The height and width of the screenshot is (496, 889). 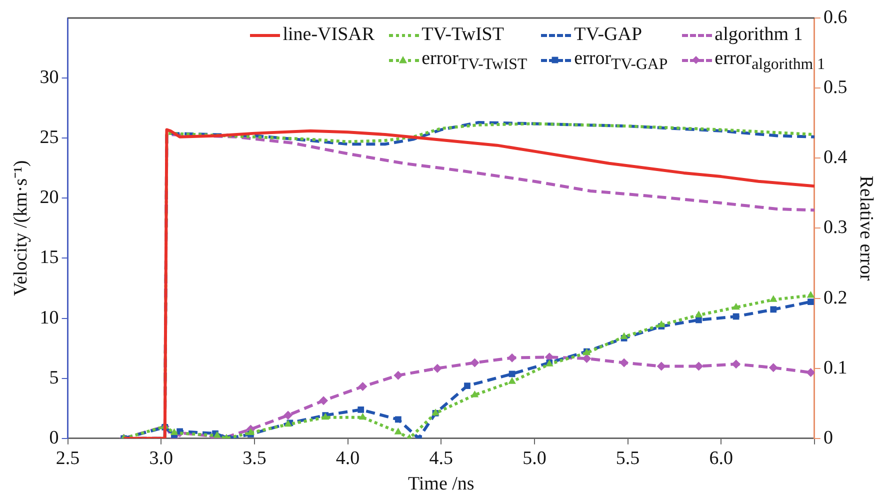 I want to click on x-tick-label: 5.5, so click(x=628, y=458).